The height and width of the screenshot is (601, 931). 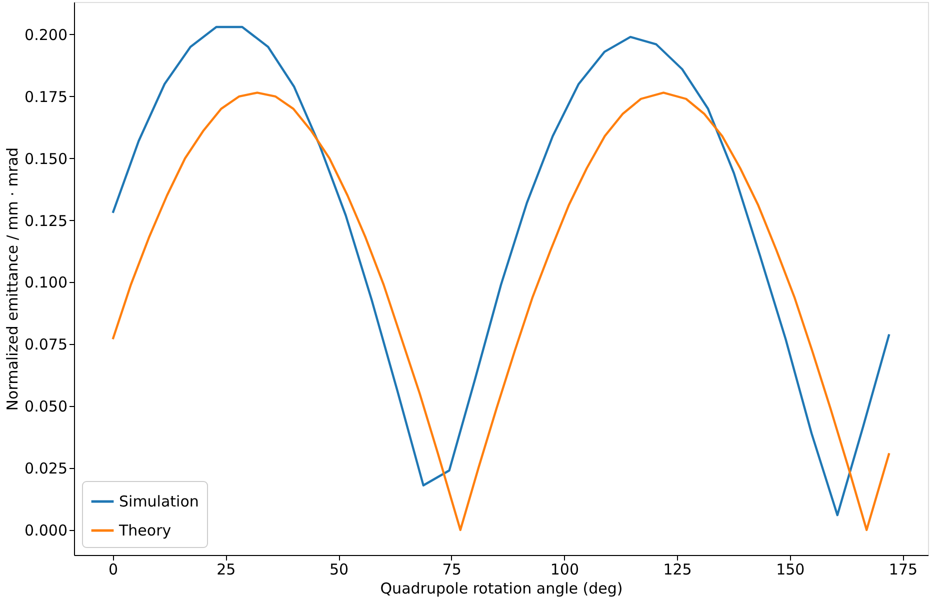 What do you see at coordinates (46, 97) in the screenshot?
I see `y-tick-label: 0.175` at bounding box center [46, 97].